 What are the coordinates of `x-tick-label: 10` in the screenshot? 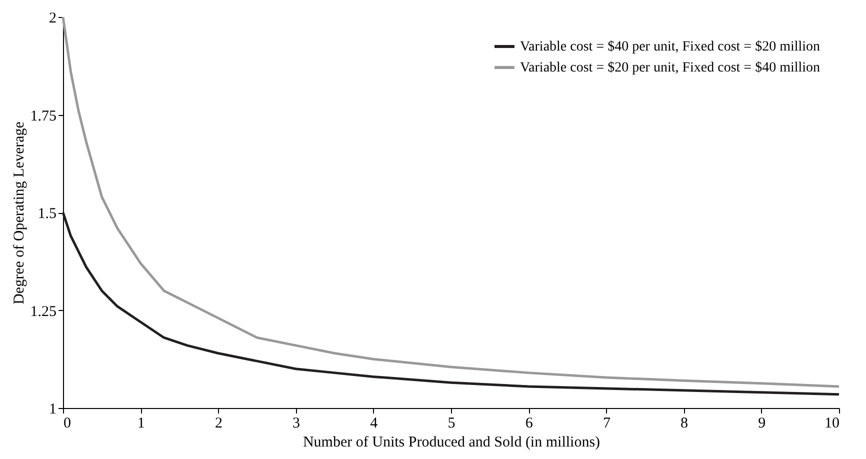 It's located at (832, 424).